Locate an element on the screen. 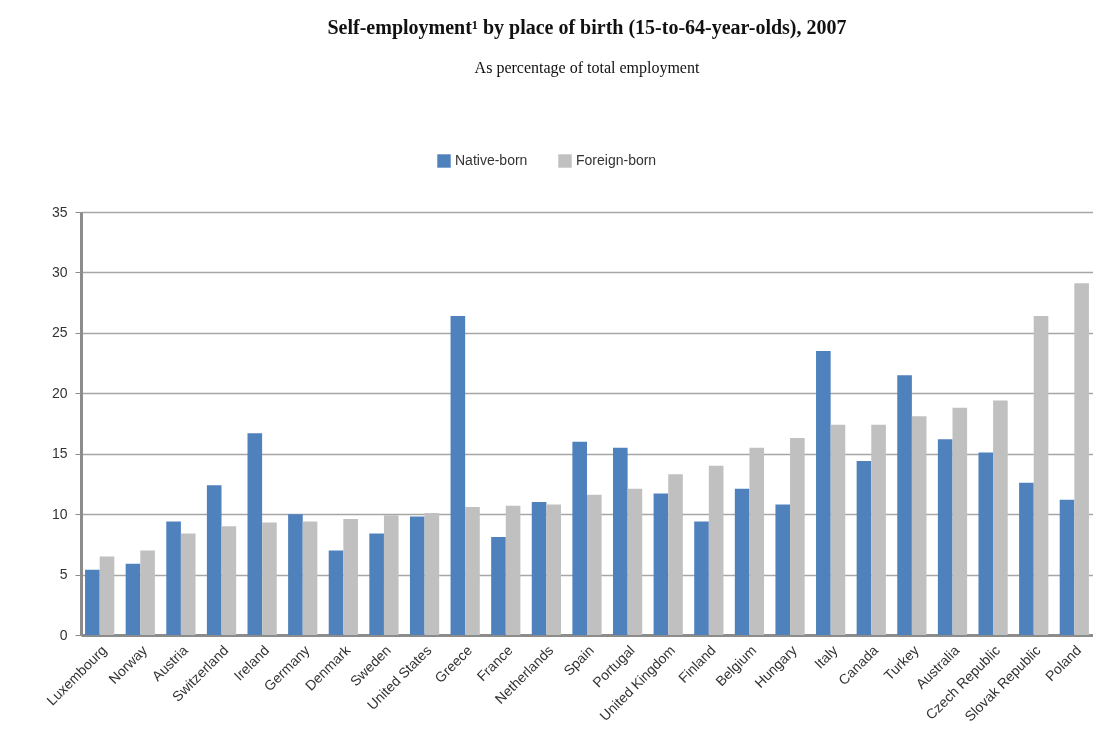 The image size is (1109, 754). y-tick-label: 15 is located at coordinates (59, 453).